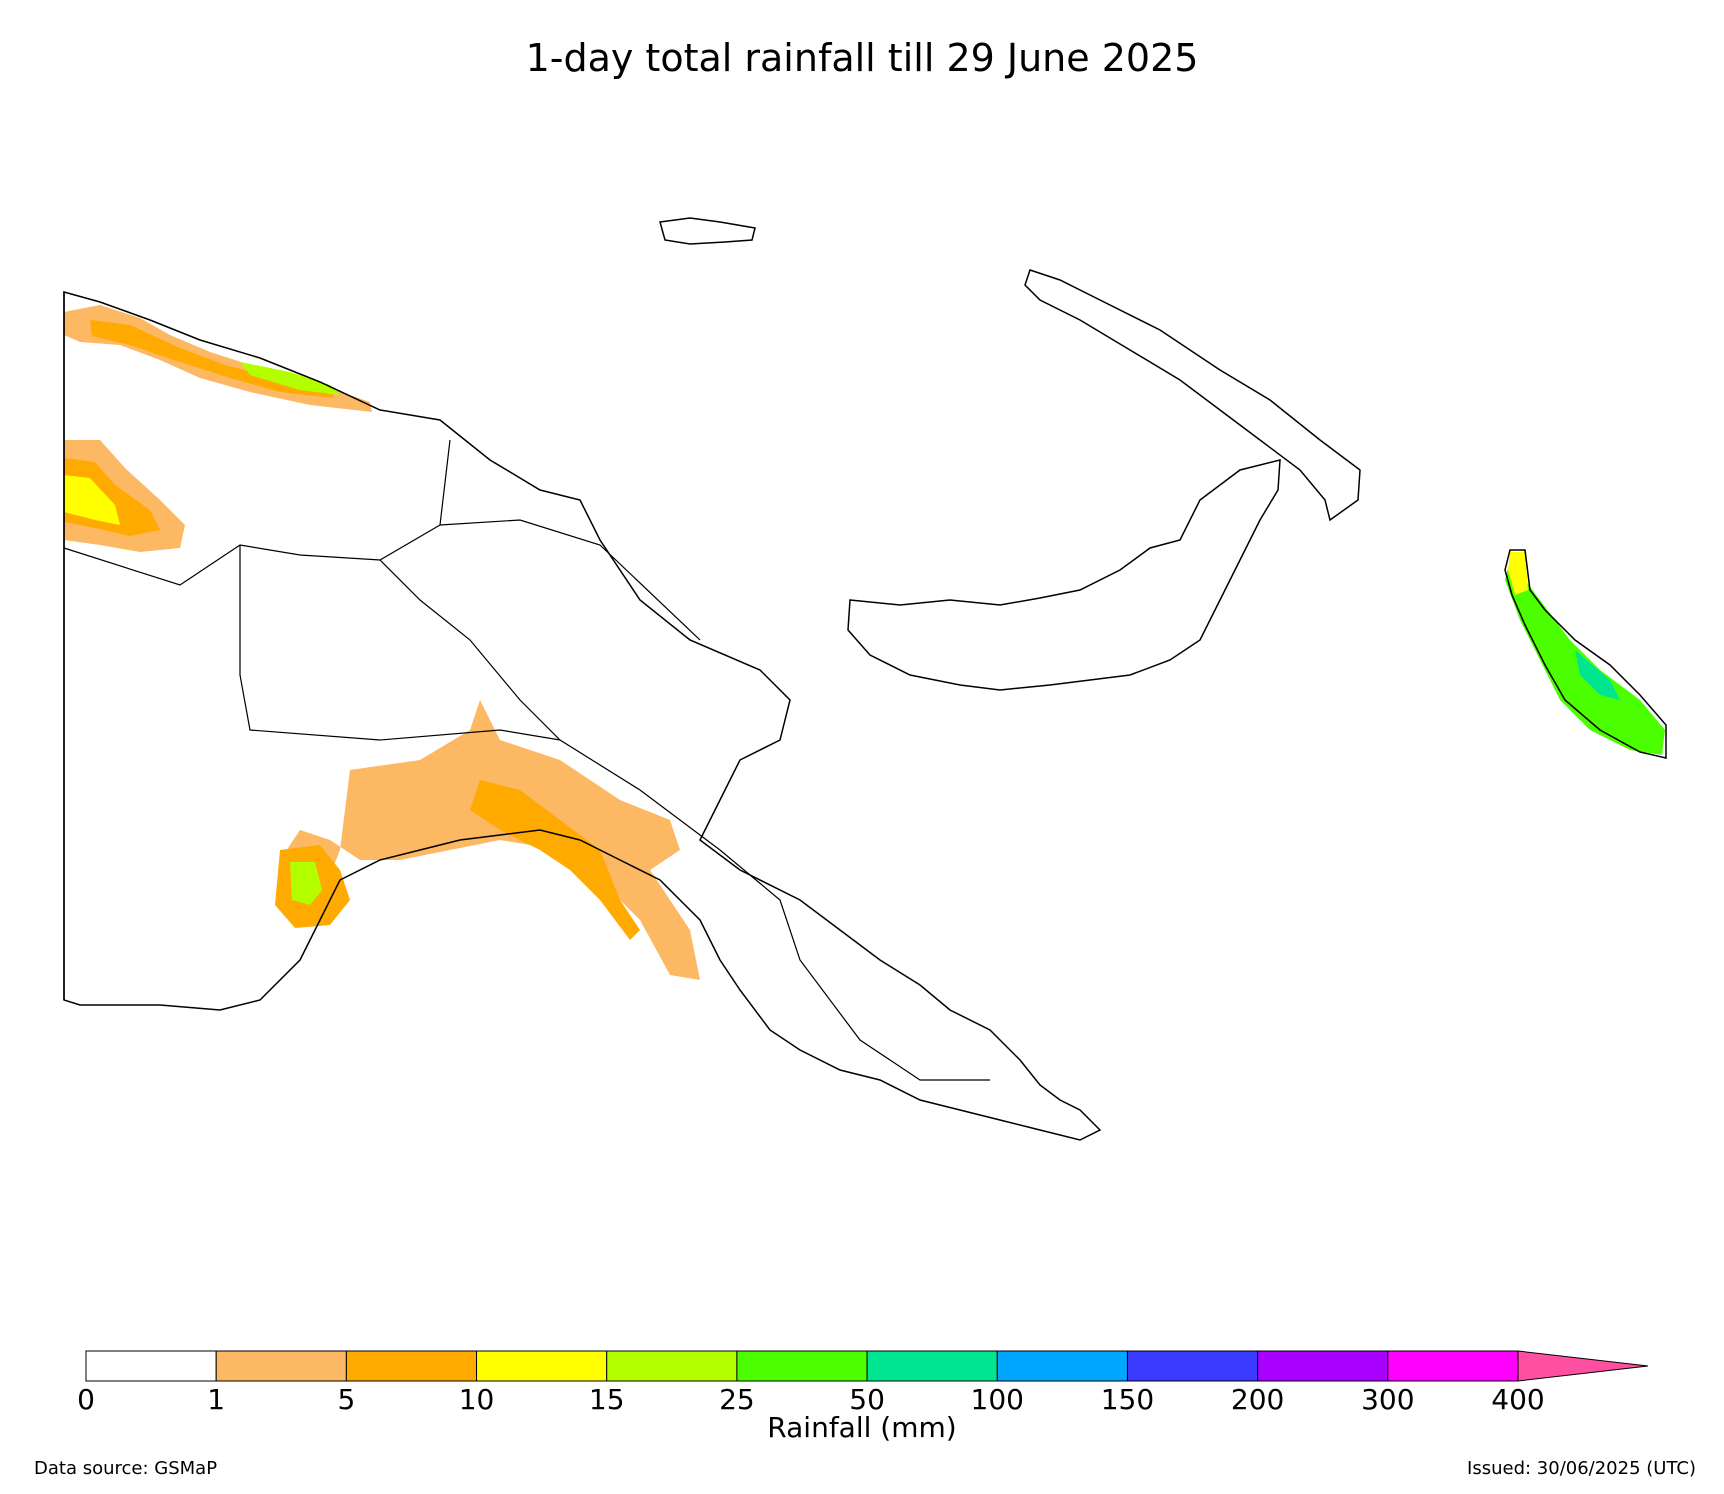  What do you see at coordinates (126, 1468) in the screenshot?
I see `data-source-note: Data source: GSMaP` at bounding box center [126, 1468].